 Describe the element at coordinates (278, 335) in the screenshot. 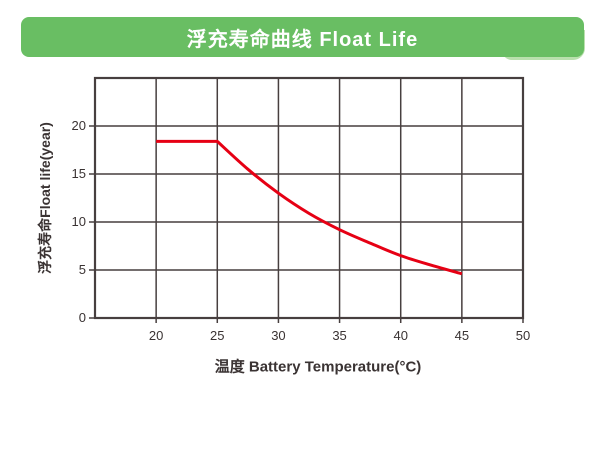

I see `x-tick-label: 30` at that location.